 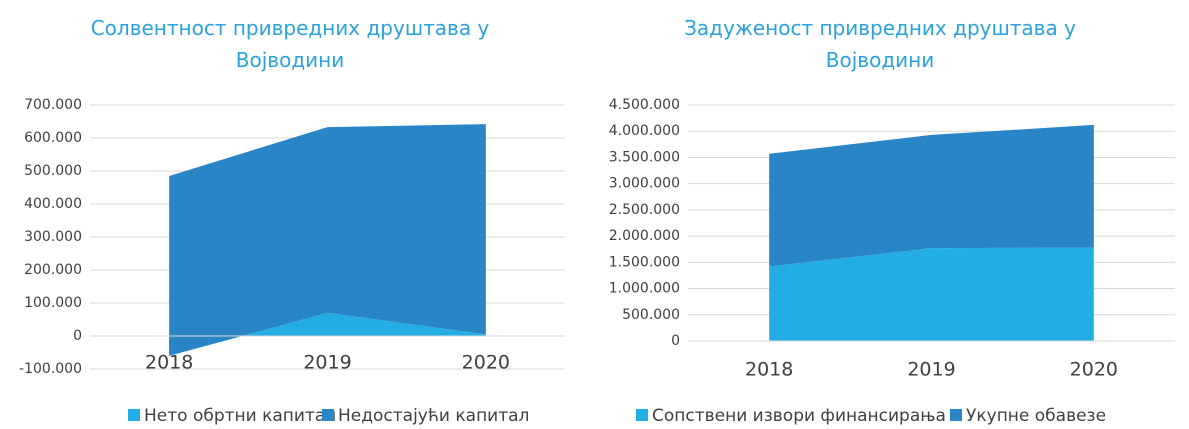 What do you see at coordinates (644, 184) in the screenshot?
I see `y-tick-label: 3.000.000` at bounding box center [644, 184].